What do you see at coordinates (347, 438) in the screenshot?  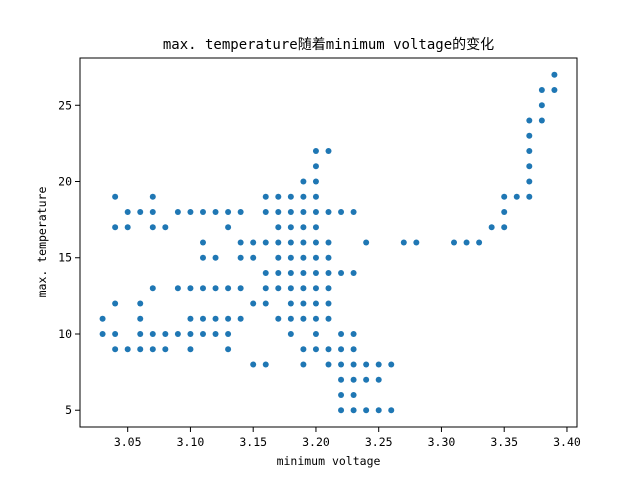 I see `x-axis-ticks: 3.05 3.10 3.15 3.20 3.25 3.30 3.35 3.40` at bounding box center [347, 438].